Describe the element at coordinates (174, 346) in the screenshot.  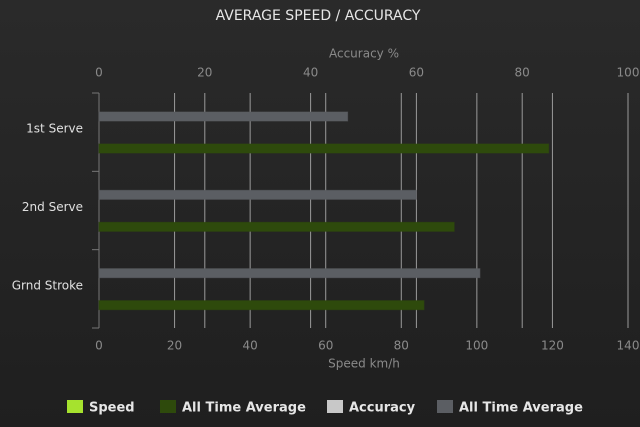
I see `x-tick-label: 20` at that location.